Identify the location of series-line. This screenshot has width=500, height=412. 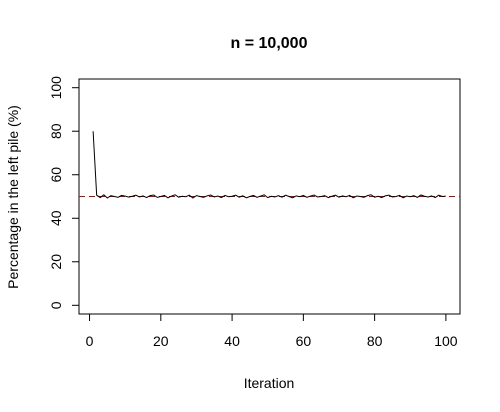
(269, 165).